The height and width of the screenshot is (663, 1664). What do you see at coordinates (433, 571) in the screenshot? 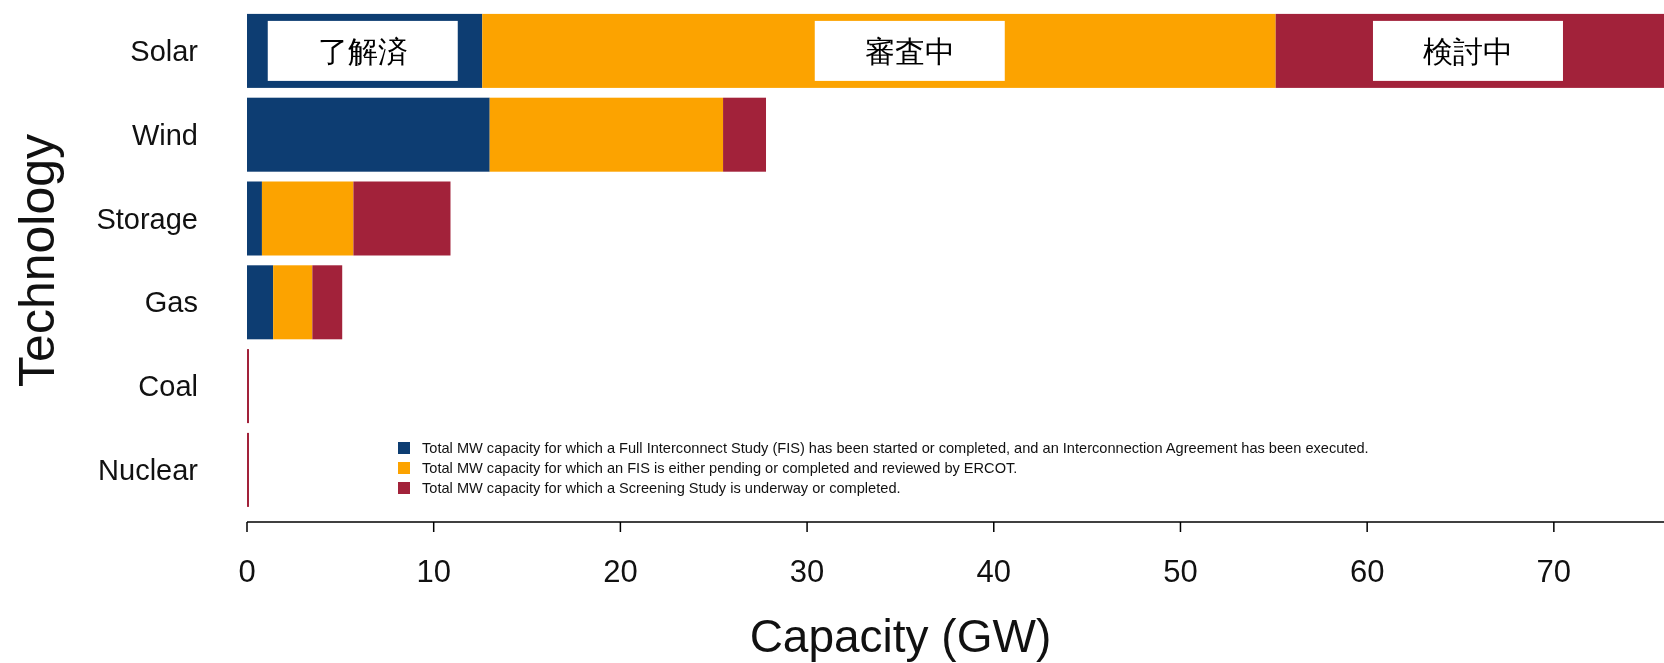
I see `x-tick-label: 10` at bounding box center [433, 571].